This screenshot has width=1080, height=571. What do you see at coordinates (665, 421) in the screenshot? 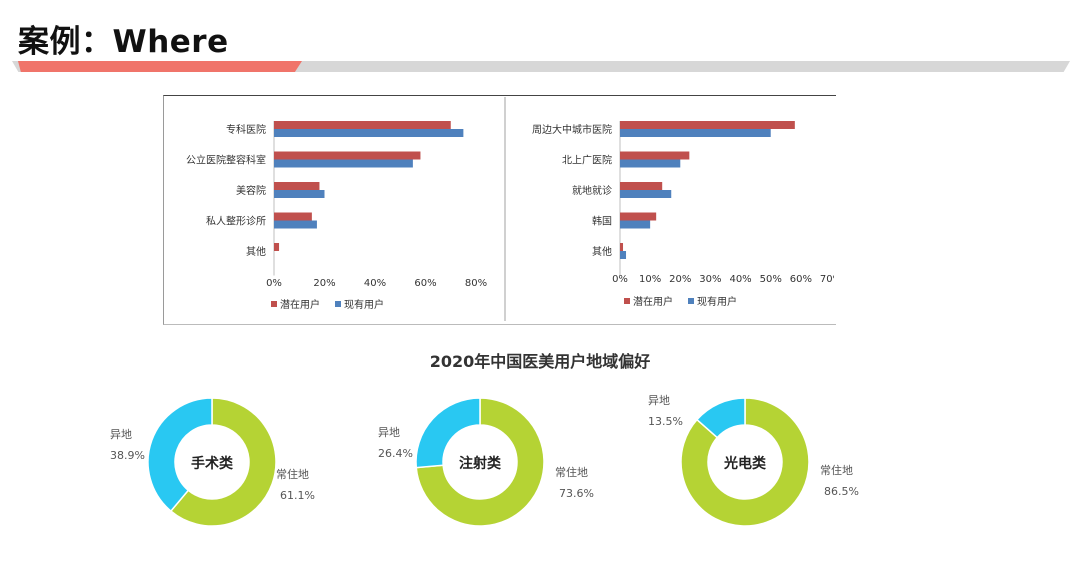
I see `donut-value-away: 13.5%` at bounding box center [665, 421].